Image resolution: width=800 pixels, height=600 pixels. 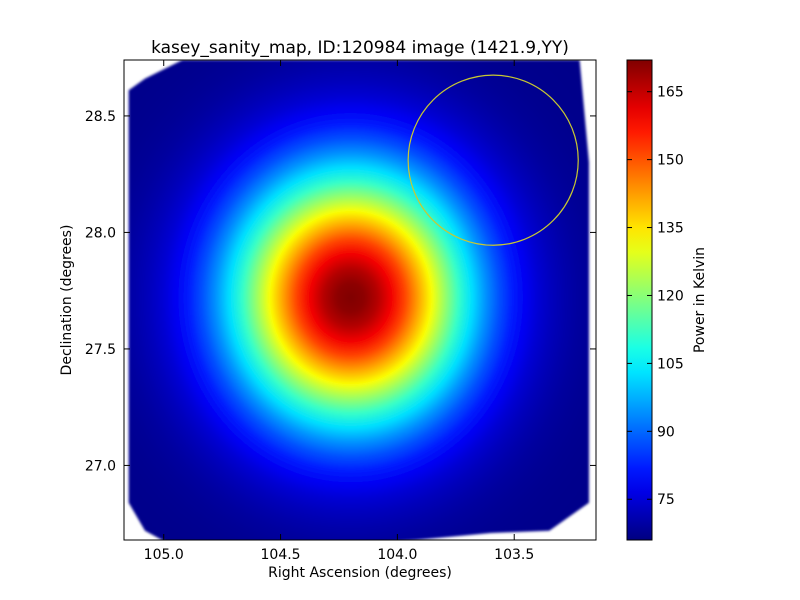 I want to click on y-tick-label: 28.5, so click(x=100, y=117).